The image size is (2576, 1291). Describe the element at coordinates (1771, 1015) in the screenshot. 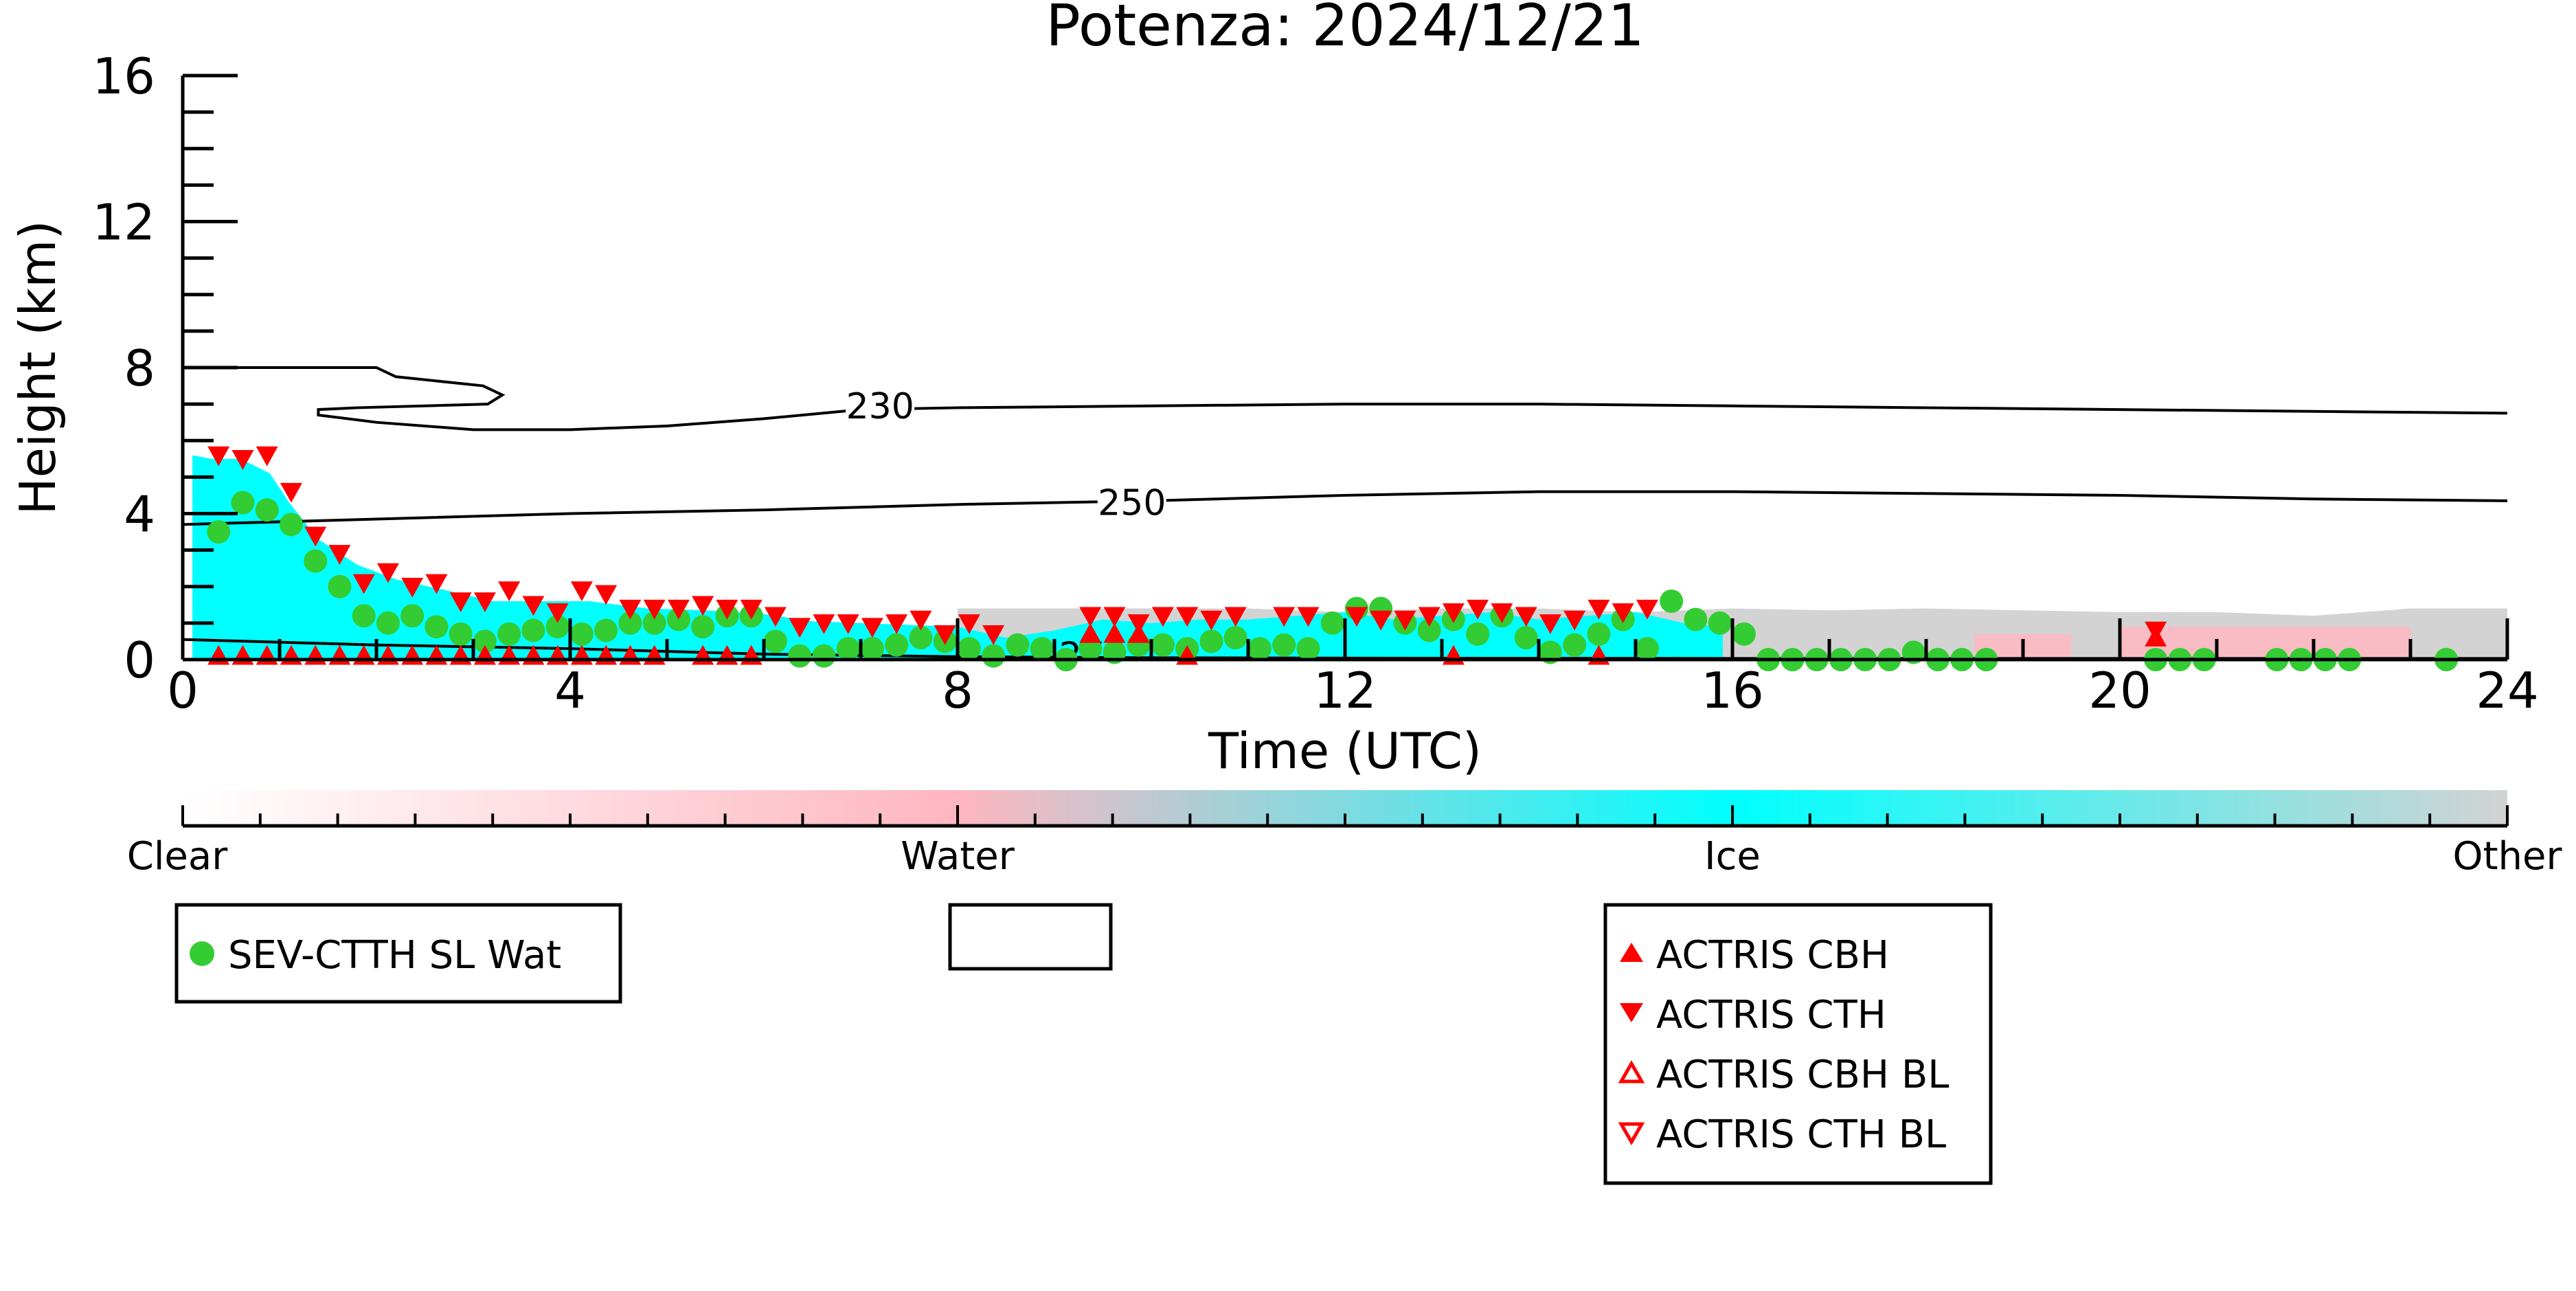

I see `legend-label-actris-cth: ACTRIS CTH` at that location.